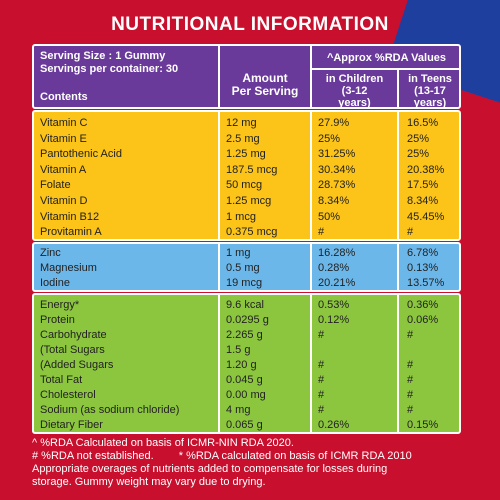  Describe the element at coordinates (354, 103) in the screenshot. I see `children-heading-line3: years)` at that location.